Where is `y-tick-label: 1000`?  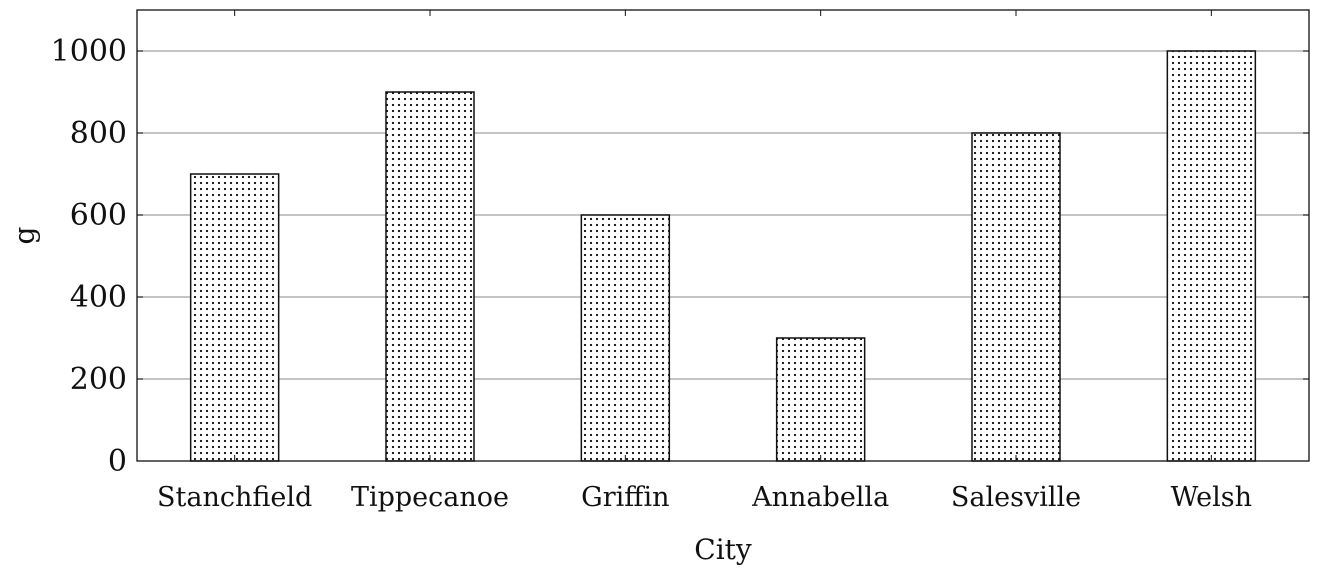 y-tick-label: 1000 is located at coordinates (89, 51).